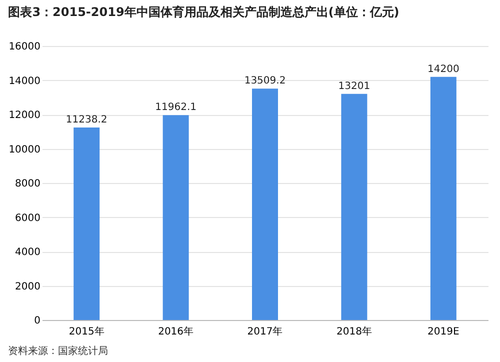 This screenshot has width=500, height=362. Describe the element at coordinates (204, 12) in the screenshot. I see `chart-title: 图表3：2015-2019年中国体育用品及相关产品制造总产出(单位：亿元)` at that location.